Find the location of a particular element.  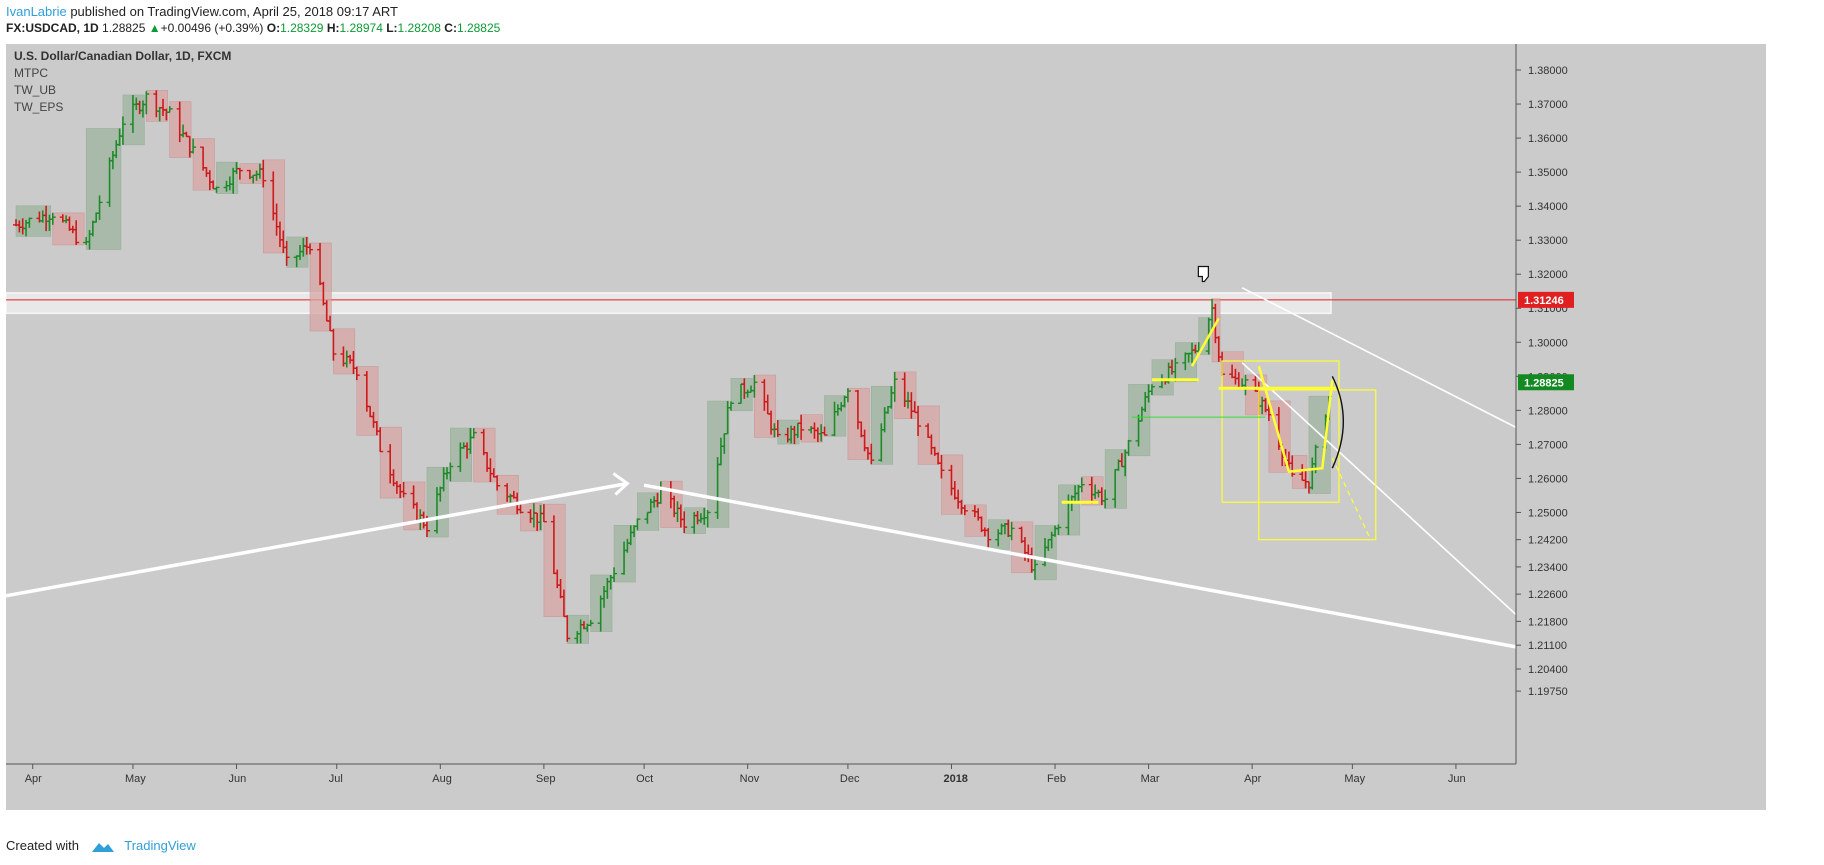

resistance-zone is located at coordinates (669, 303).